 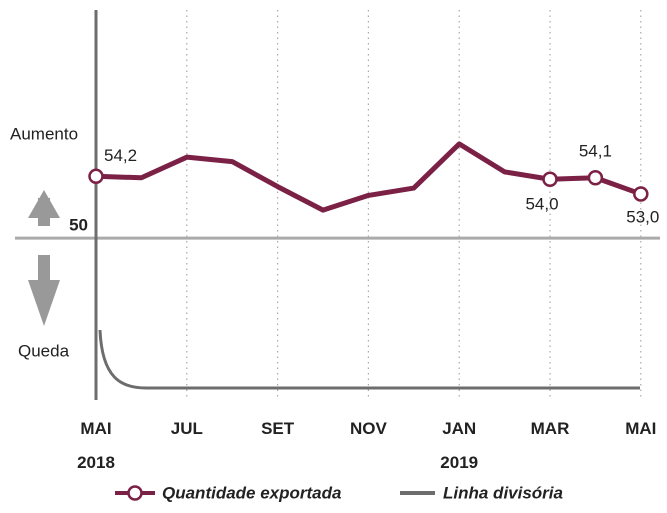 I want to click on x-tick-label: NOV, so click(x=369, y=428).